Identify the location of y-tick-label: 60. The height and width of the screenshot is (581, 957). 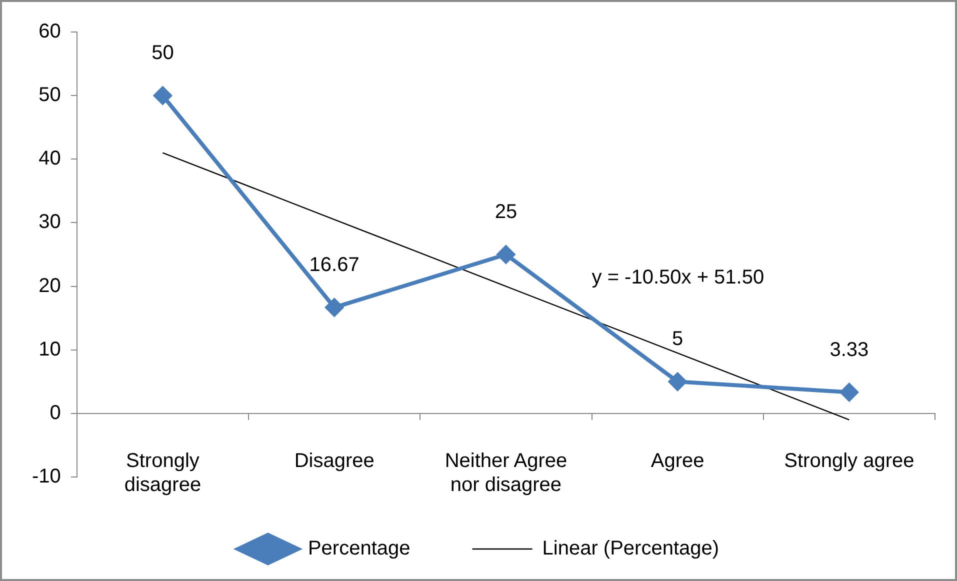
(49, 31).